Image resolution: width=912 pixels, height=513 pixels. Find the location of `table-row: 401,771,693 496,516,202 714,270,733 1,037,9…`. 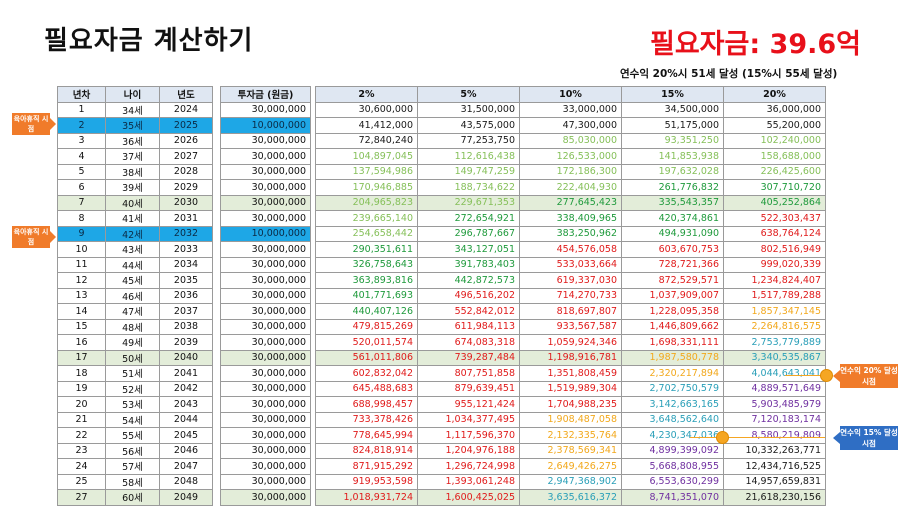

table-row: 401,771,693 496,516,202 714,270,733 1,037,9… is located at coordinates (570, 295).